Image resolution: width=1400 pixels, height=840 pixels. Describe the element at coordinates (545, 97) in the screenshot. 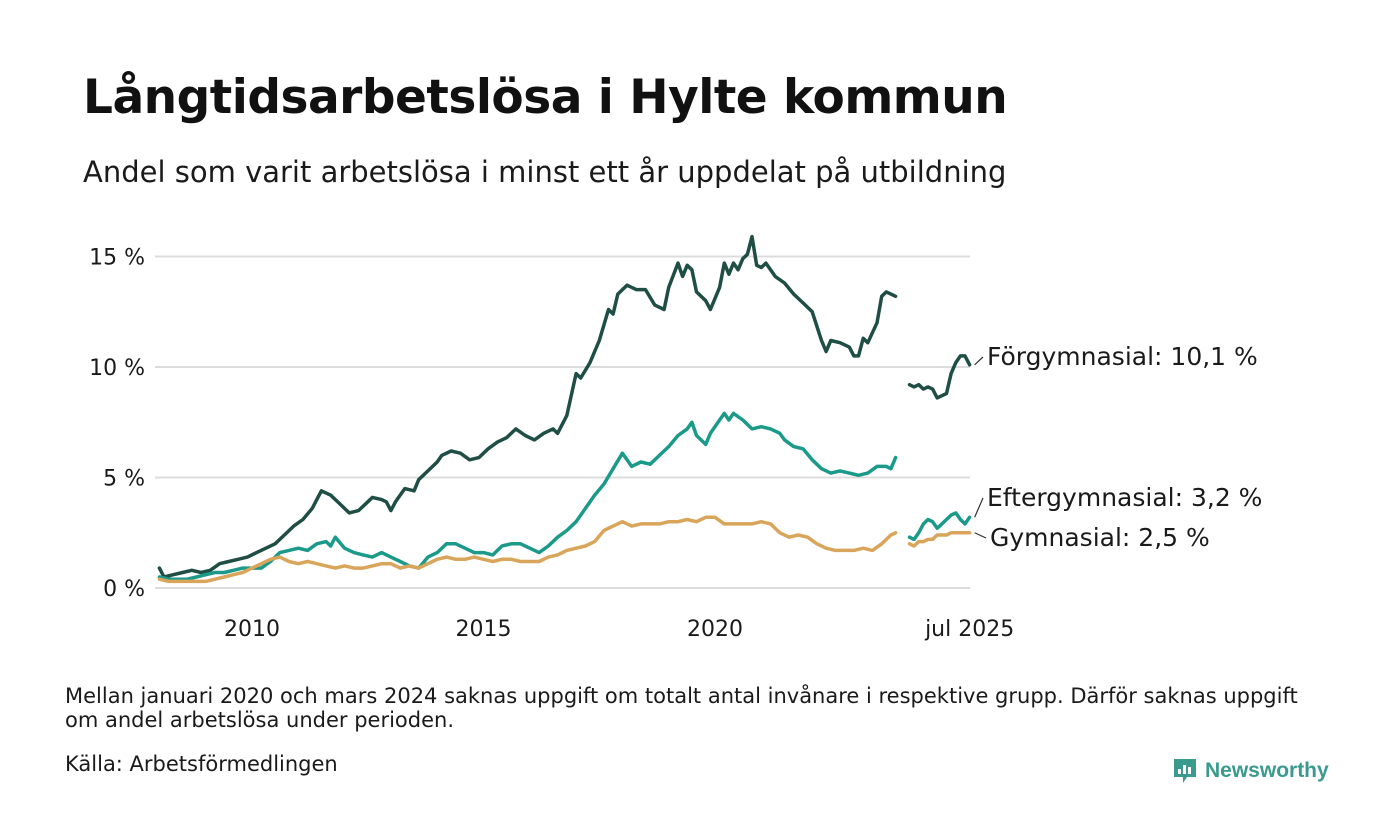

I see `chart-title: Långtidsarbetslösa i Hylte kommun` at that location.